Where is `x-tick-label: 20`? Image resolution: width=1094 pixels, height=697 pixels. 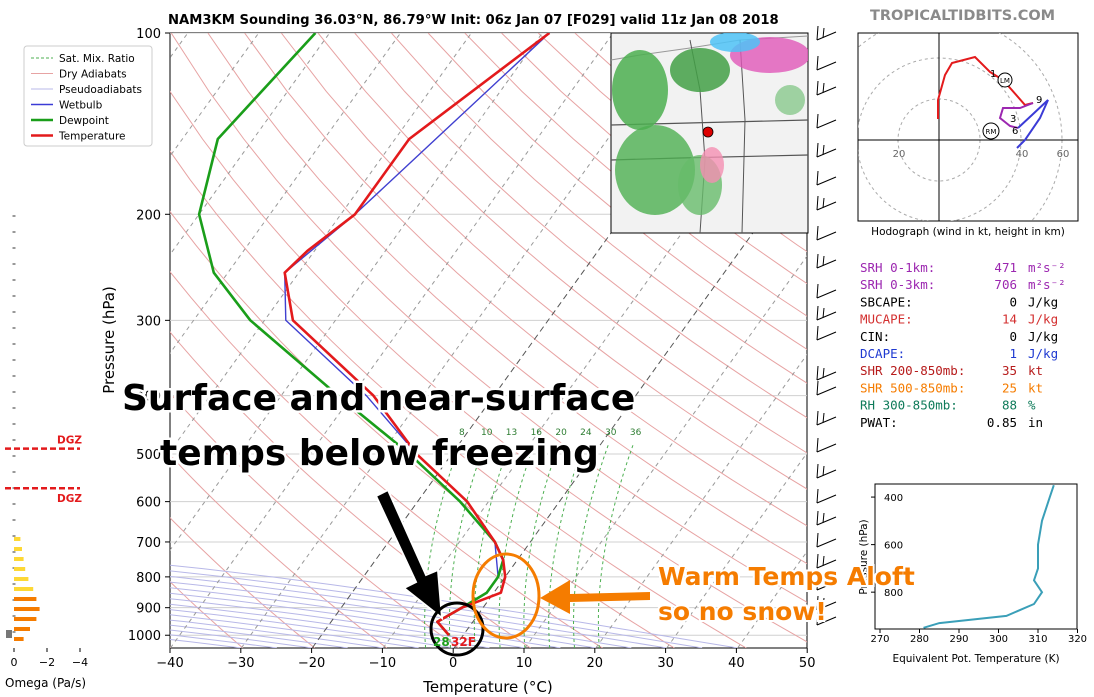
x-tick-label: 20 is located at coordinates (595, 663).